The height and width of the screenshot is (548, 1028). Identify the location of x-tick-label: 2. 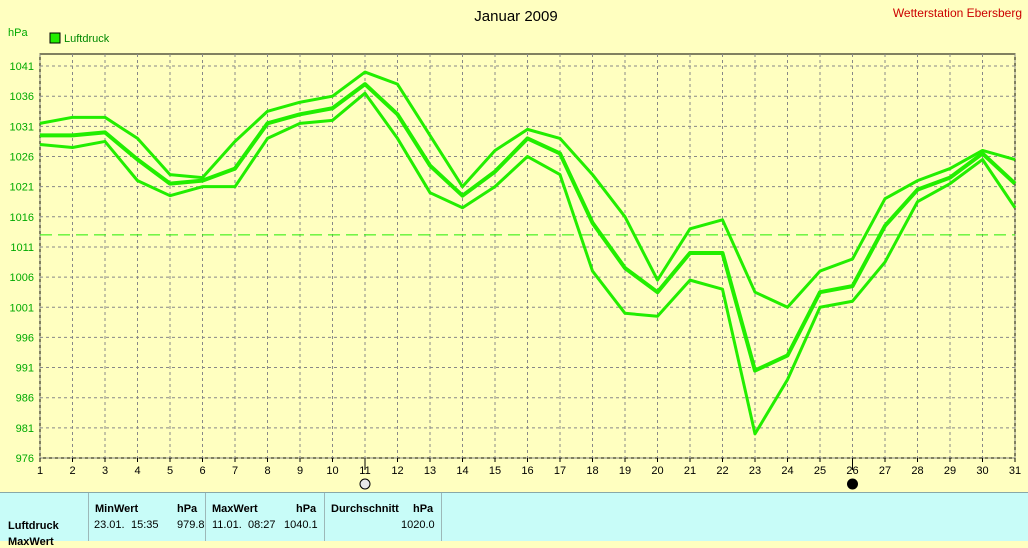
(72, 471).